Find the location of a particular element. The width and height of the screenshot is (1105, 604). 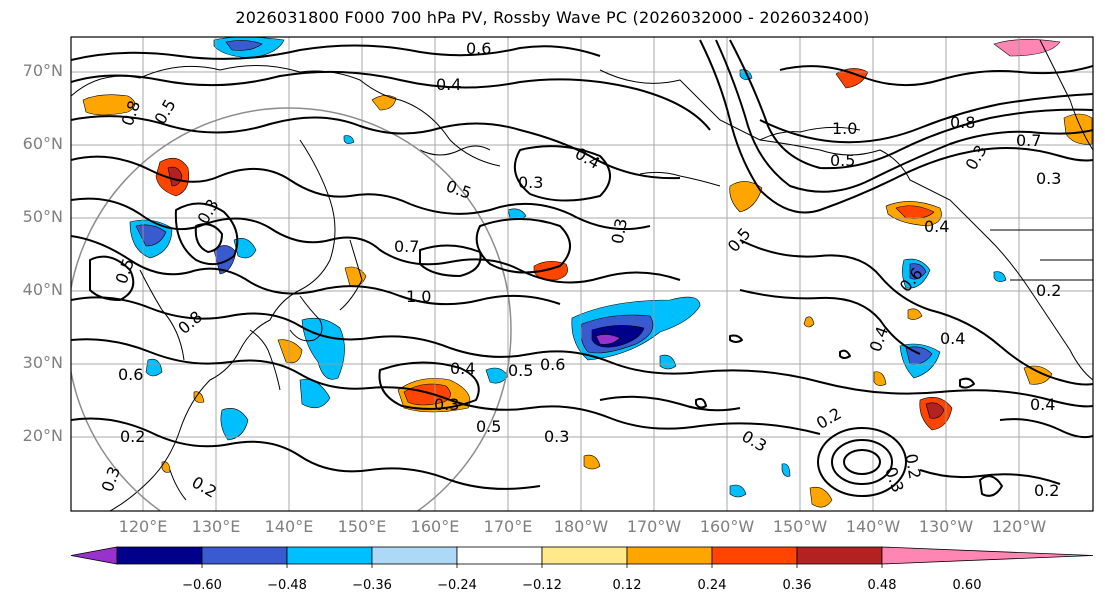

lon-label-130e: 130°E is located at coordinates (216, 526).